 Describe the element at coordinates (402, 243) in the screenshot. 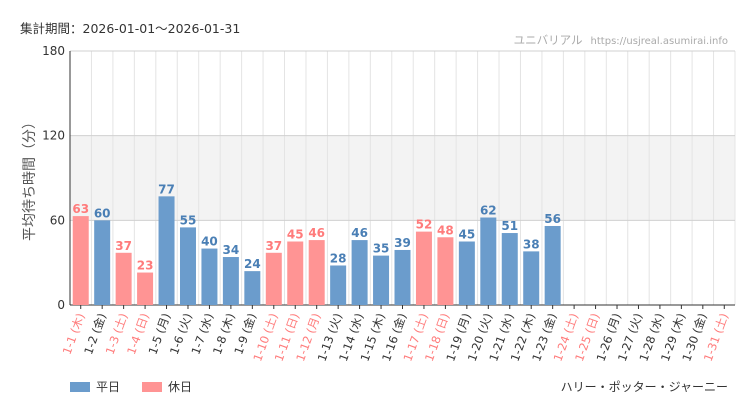

I see `data-label: 39` at that location.